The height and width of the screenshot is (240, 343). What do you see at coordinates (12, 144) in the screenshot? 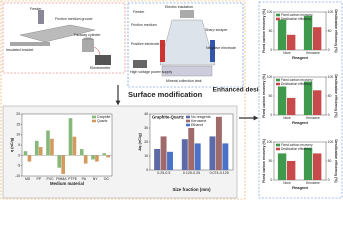
I see `y-axis-label: q (nC/g)` at bounding box center [12, 144].